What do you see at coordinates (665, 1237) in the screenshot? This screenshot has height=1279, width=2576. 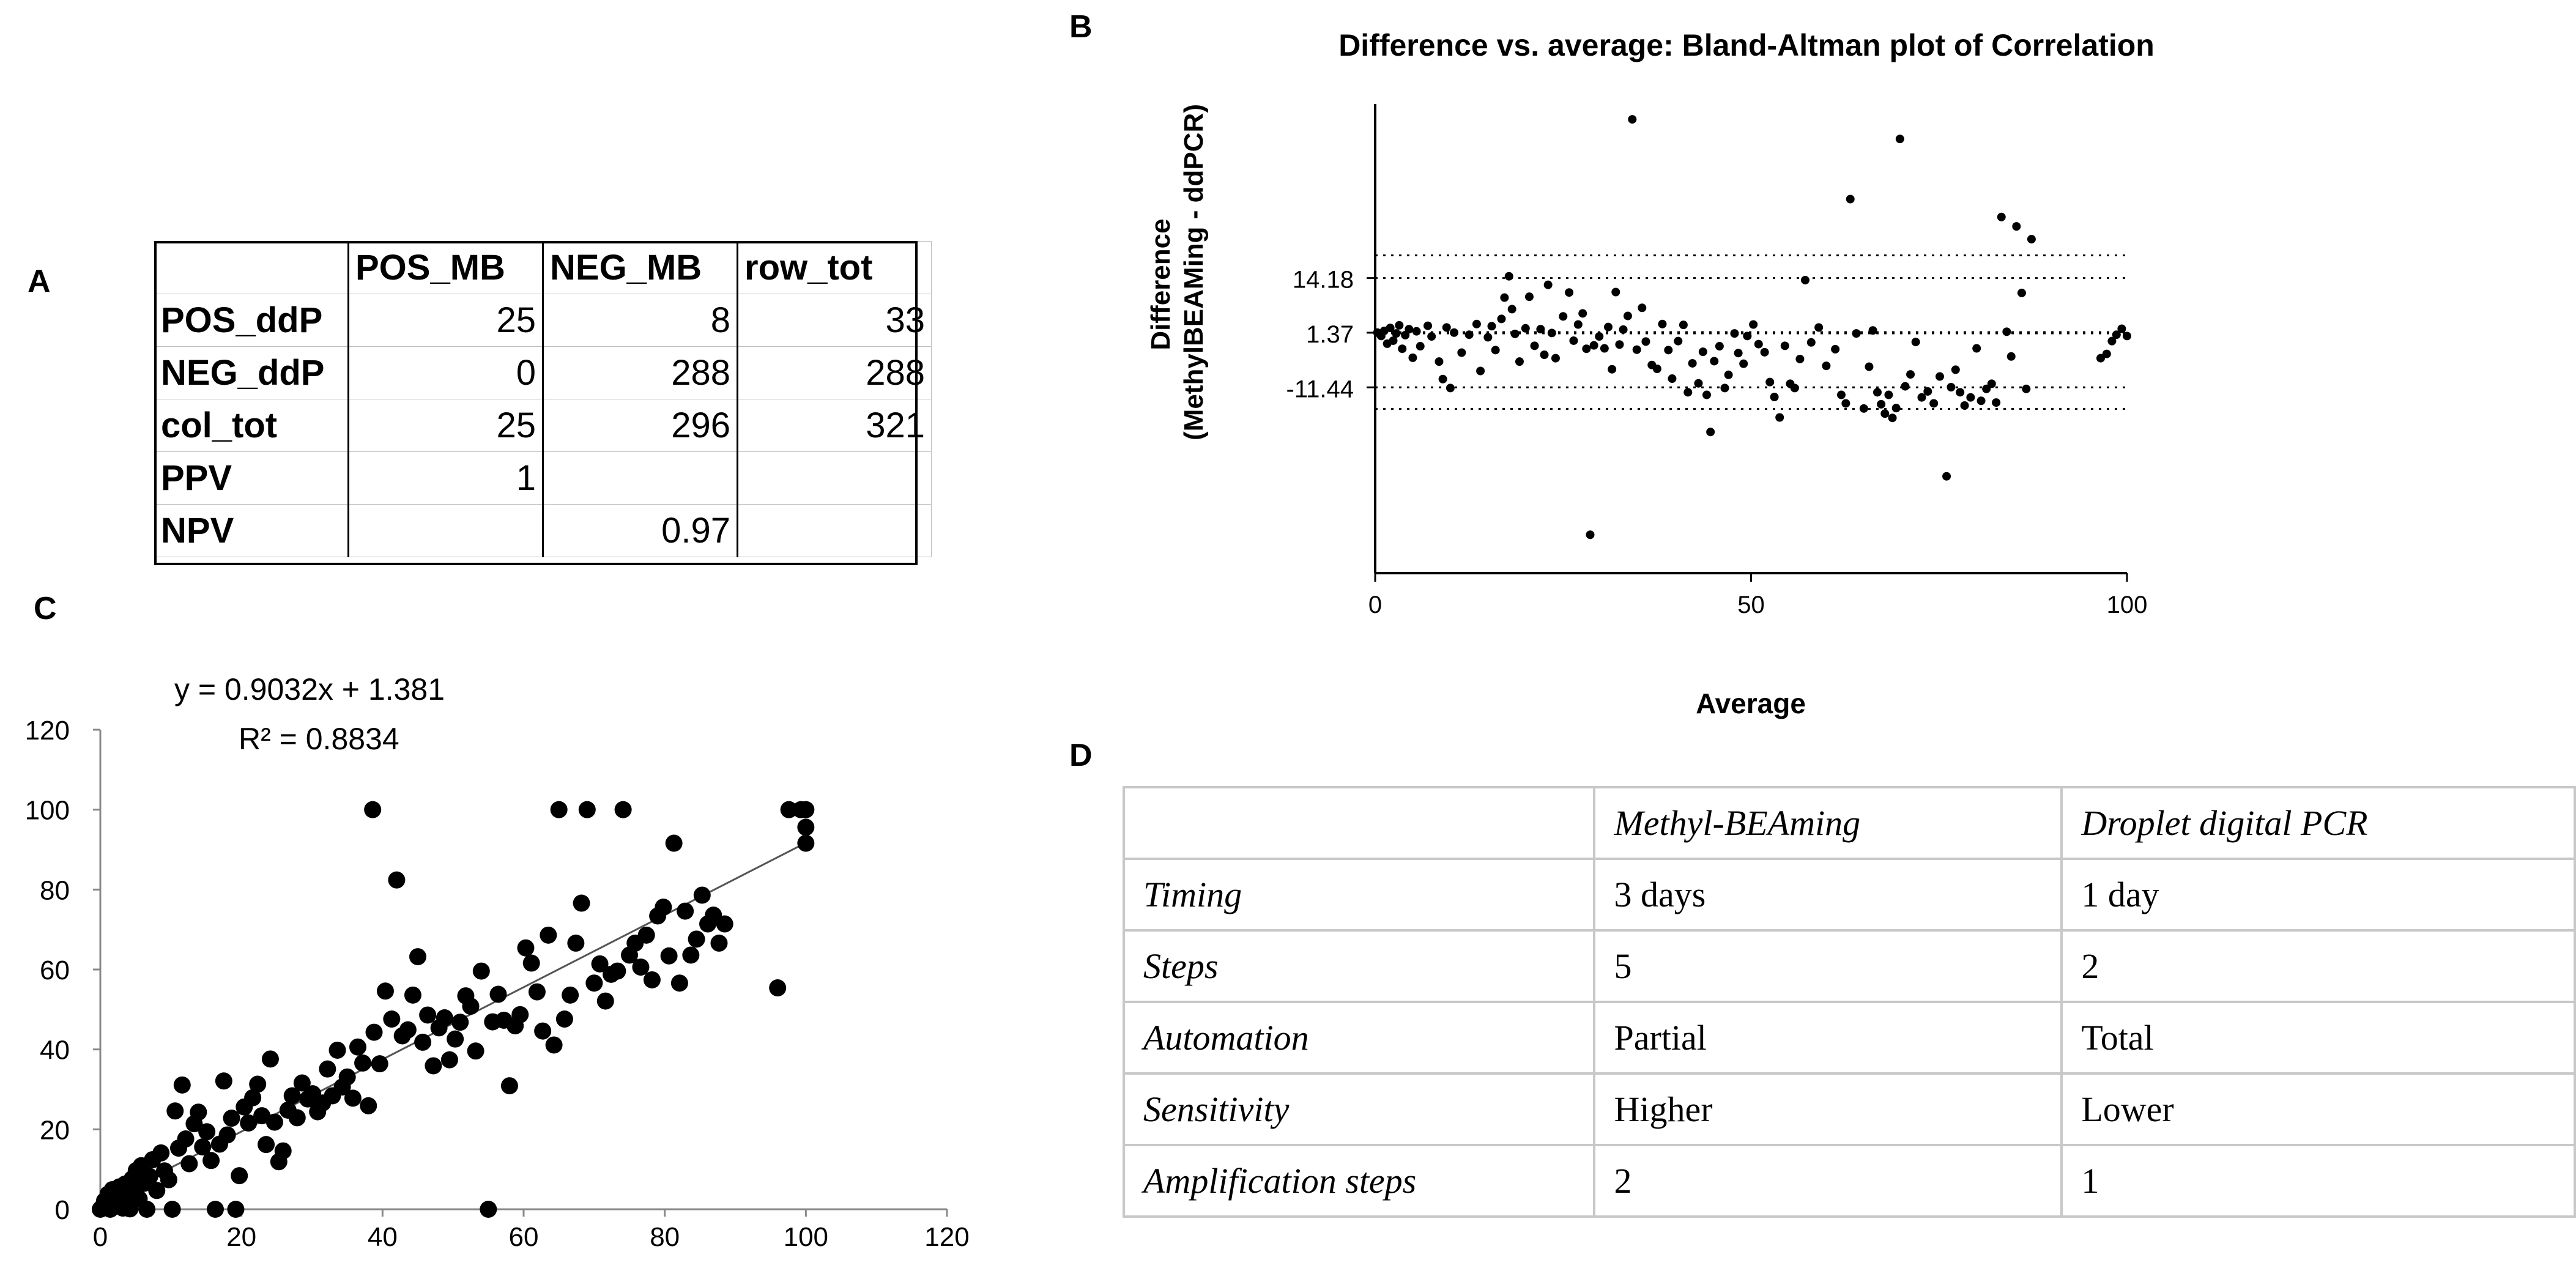 I see `x-tick-label: 80` at bounding box center [665, 1237].